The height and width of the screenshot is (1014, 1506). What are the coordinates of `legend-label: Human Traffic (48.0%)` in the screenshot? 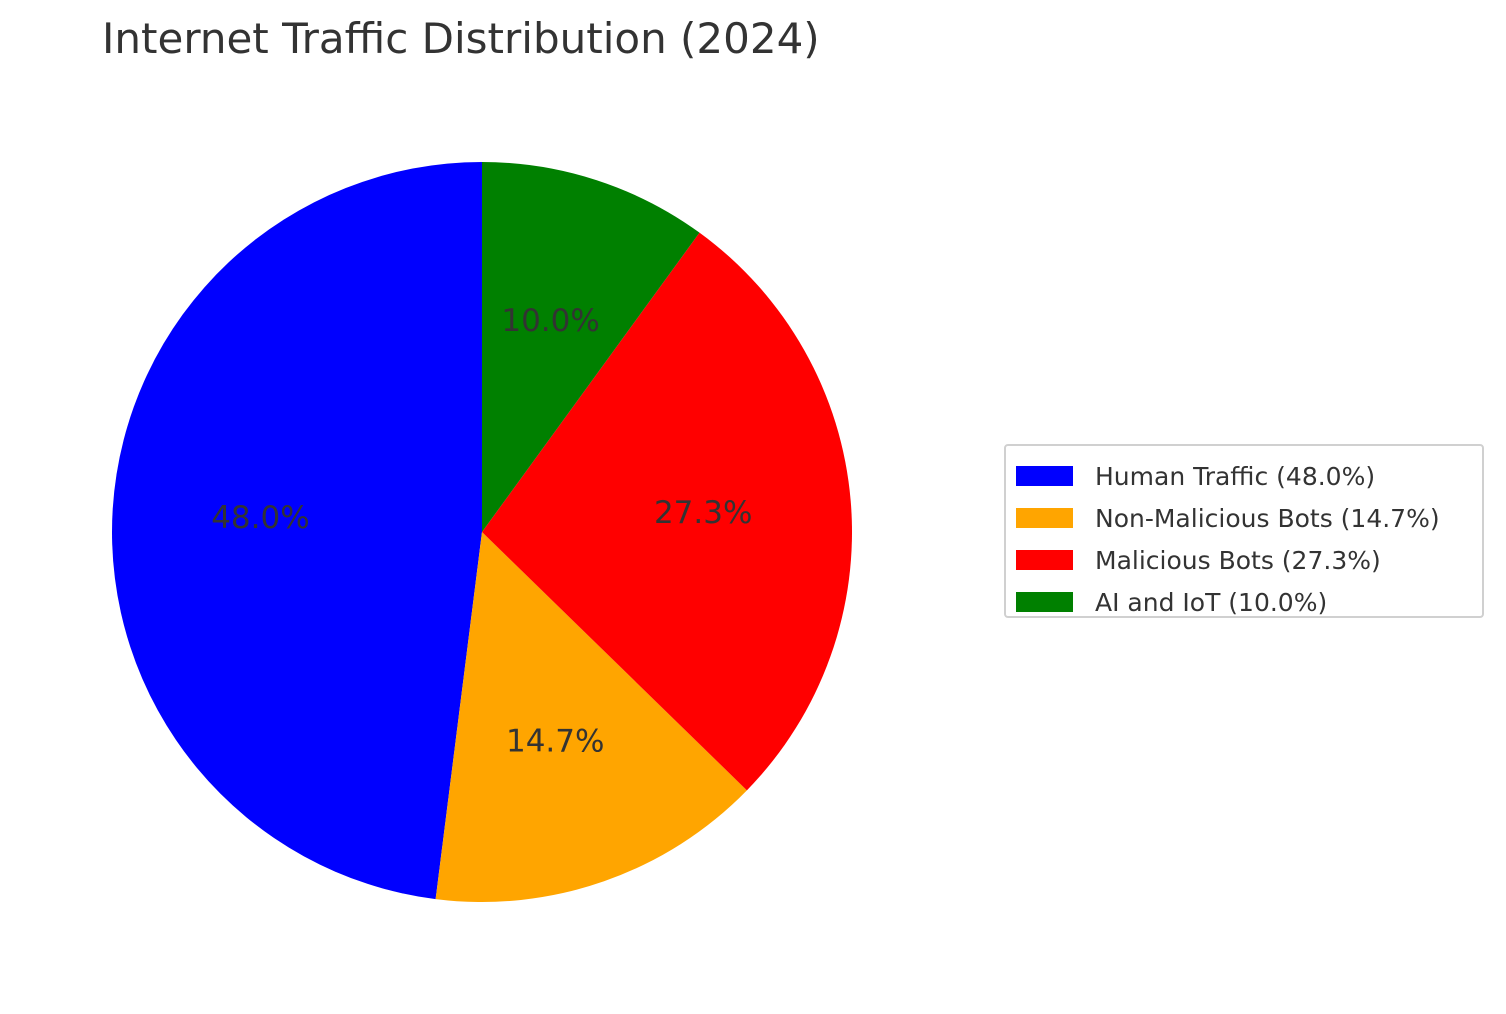 It's located at (1235, 476).